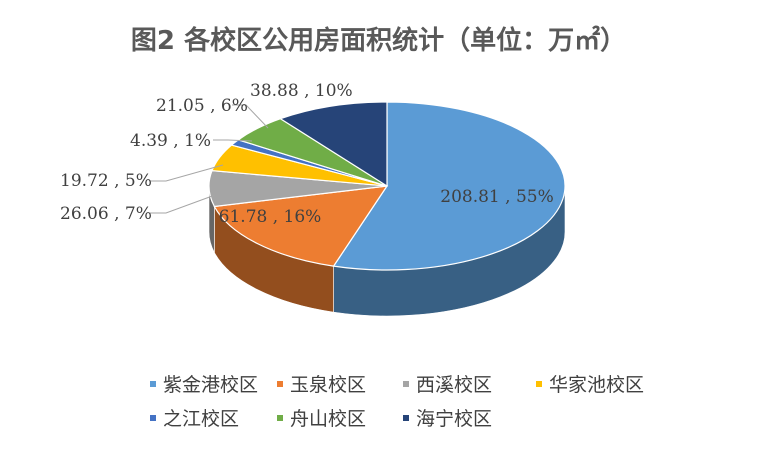 The image size is (757, 455). What do you see at coordinates (201, 419) in the screenshot?
I see `legend-label-5: 之江校区` at bounding box center [201, 419].